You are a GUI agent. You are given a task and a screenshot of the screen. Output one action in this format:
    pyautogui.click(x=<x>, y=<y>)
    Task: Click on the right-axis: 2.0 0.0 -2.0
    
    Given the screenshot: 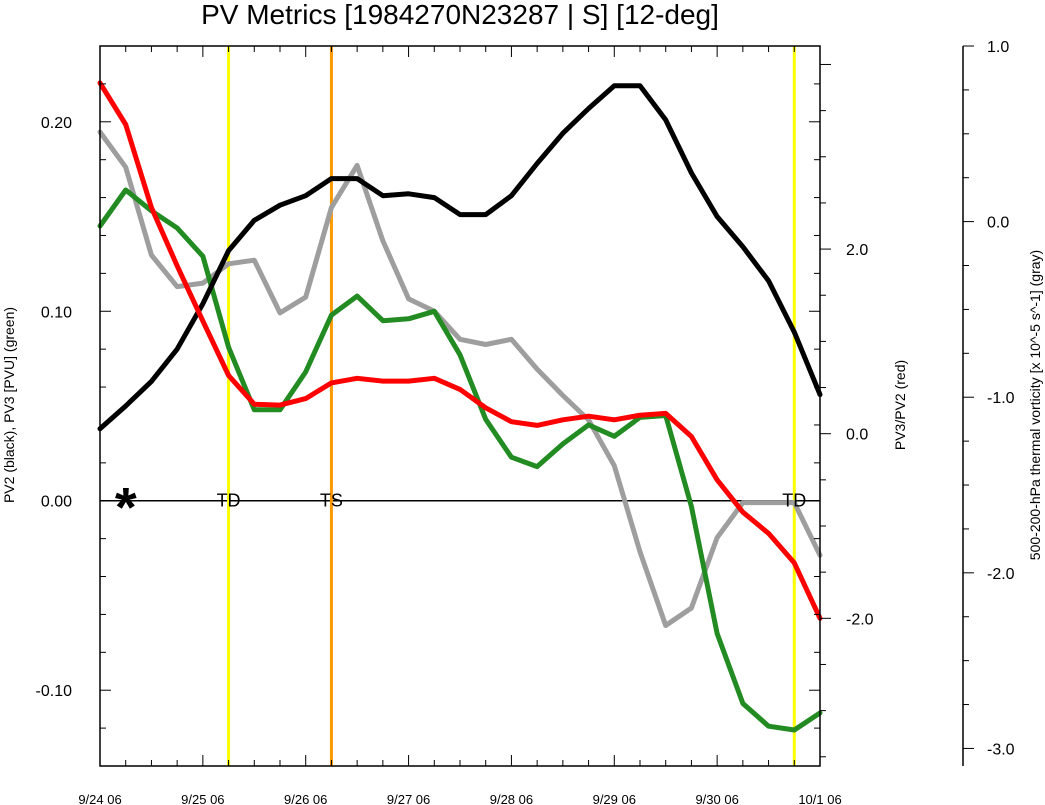 What is the action you would take?
    pyautogui.click(x=847, y=410)
    